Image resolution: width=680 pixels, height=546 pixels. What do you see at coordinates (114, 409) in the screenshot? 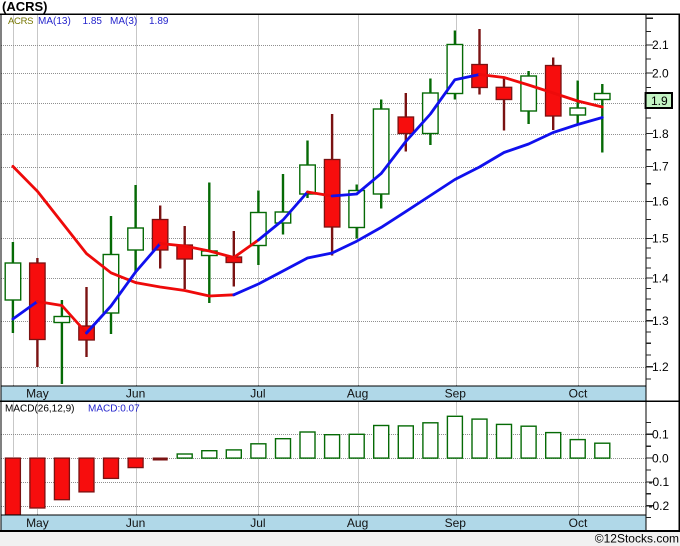
I see `svg-text: MACD:0.07` at bounding box center [114, 409].